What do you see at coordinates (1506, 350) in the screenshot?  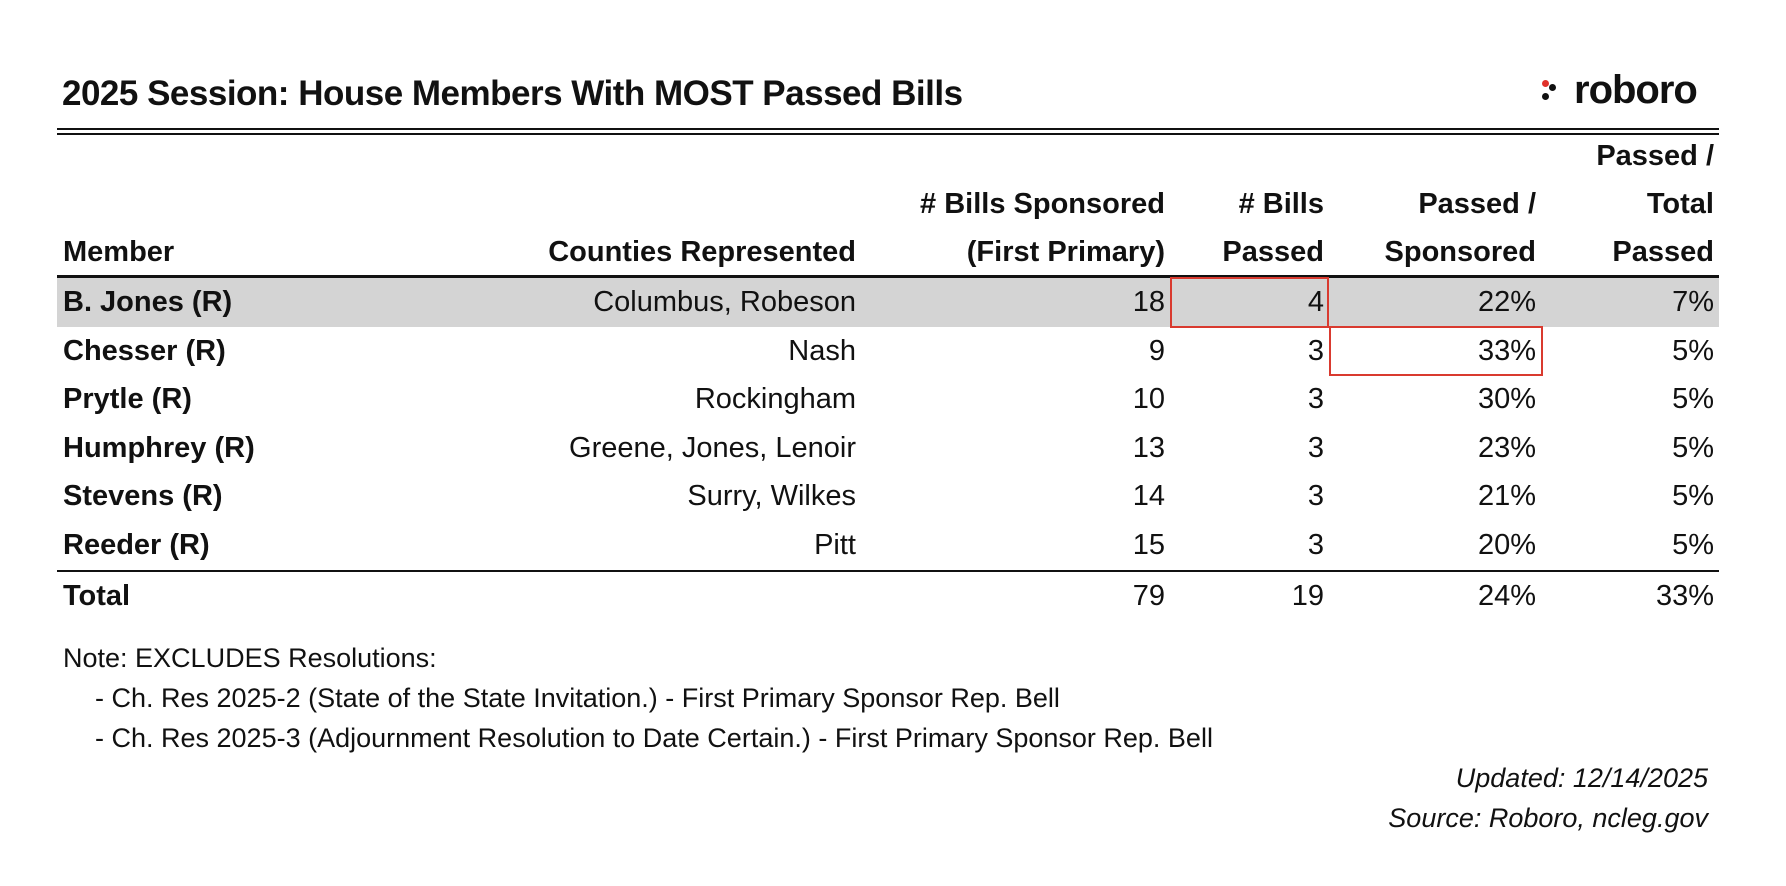 I see `cell-passed-sponsored: 33%` at bounding box center [1506, 350].